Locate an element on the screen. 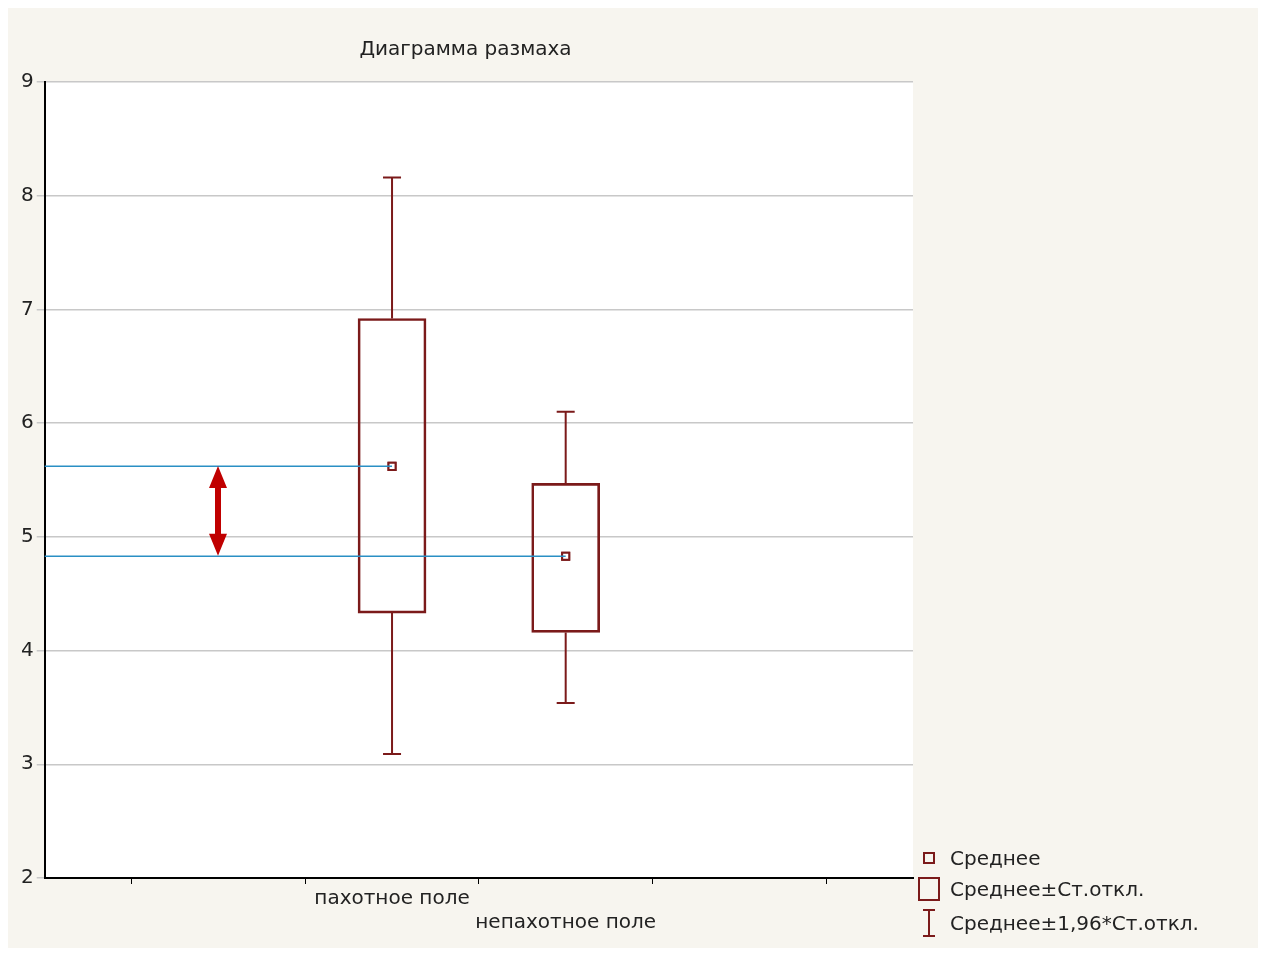 Image resolution: width=1266 pixels, height=957 pixels. chart-title: Диаграмма размаха is located at coordinates (465, 48).